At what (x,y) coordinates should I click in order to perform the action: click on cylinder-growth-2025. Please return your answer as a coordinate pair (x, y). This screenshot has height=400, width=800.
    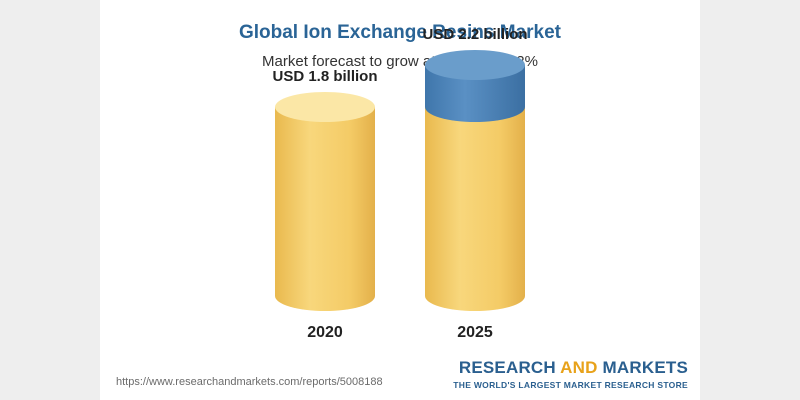
    Looking at the image, I should click on (475, 93).